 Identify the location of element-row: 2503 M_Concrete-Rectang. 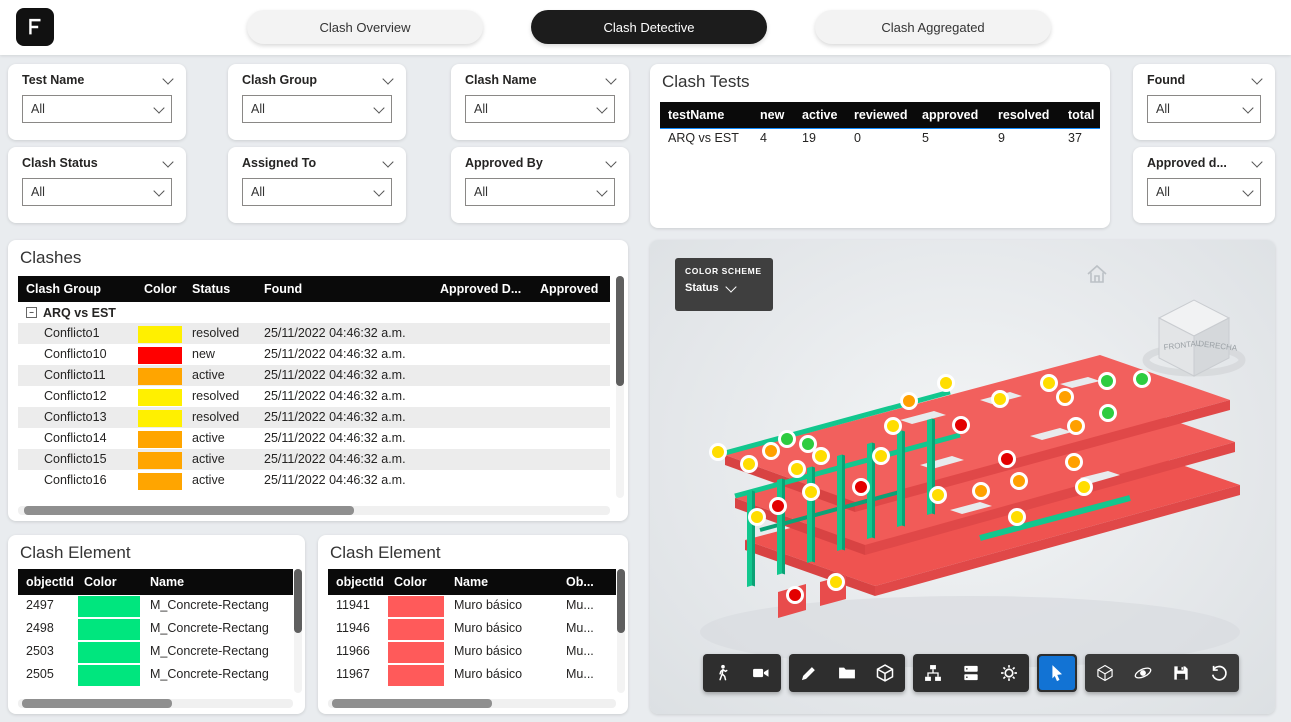
(155, 652).